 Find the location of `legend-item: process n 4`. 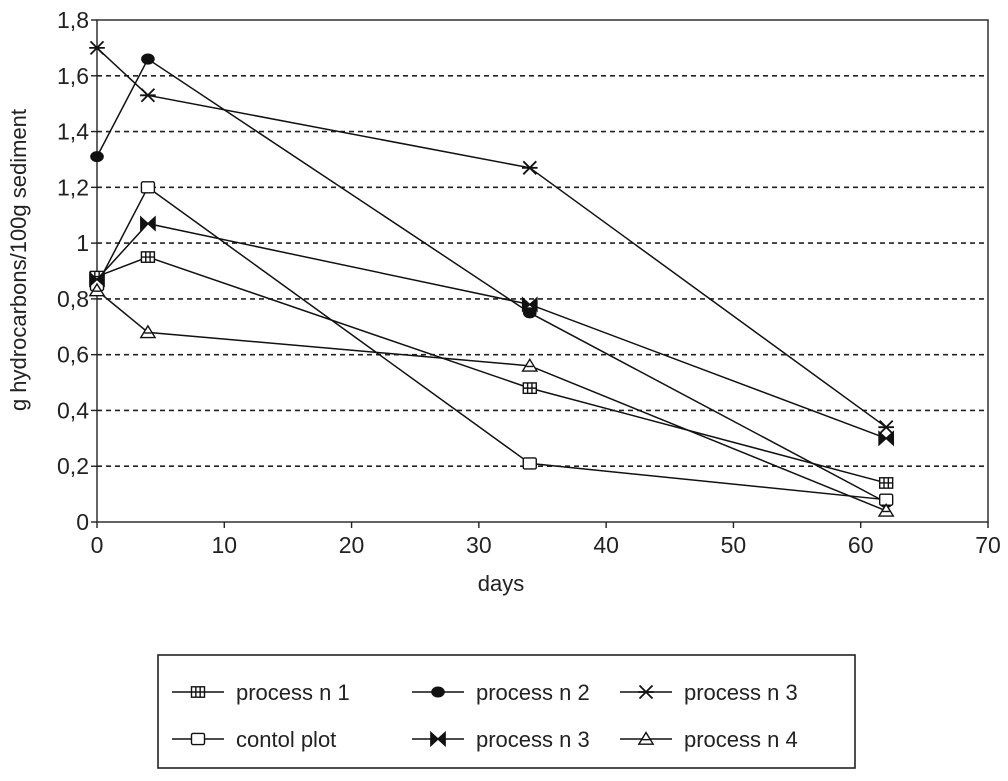

legend-item: process n 4 is located at coordinates (709, 739).